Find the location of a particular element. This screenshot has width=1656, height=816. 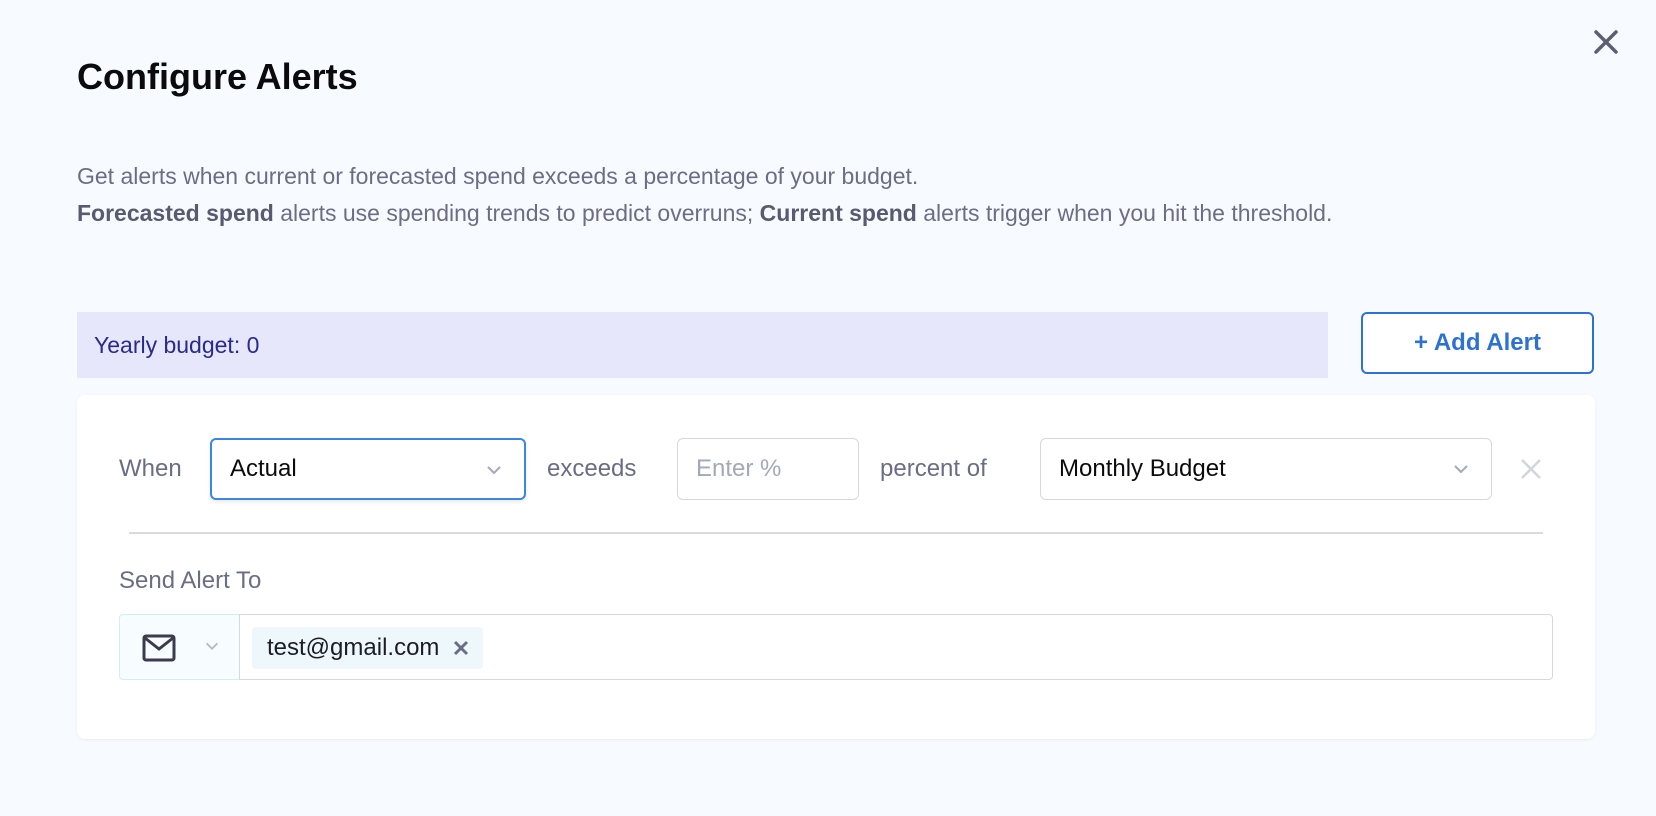

send-alert-to-label: Send Alert To is located at coordinates (190, 580).